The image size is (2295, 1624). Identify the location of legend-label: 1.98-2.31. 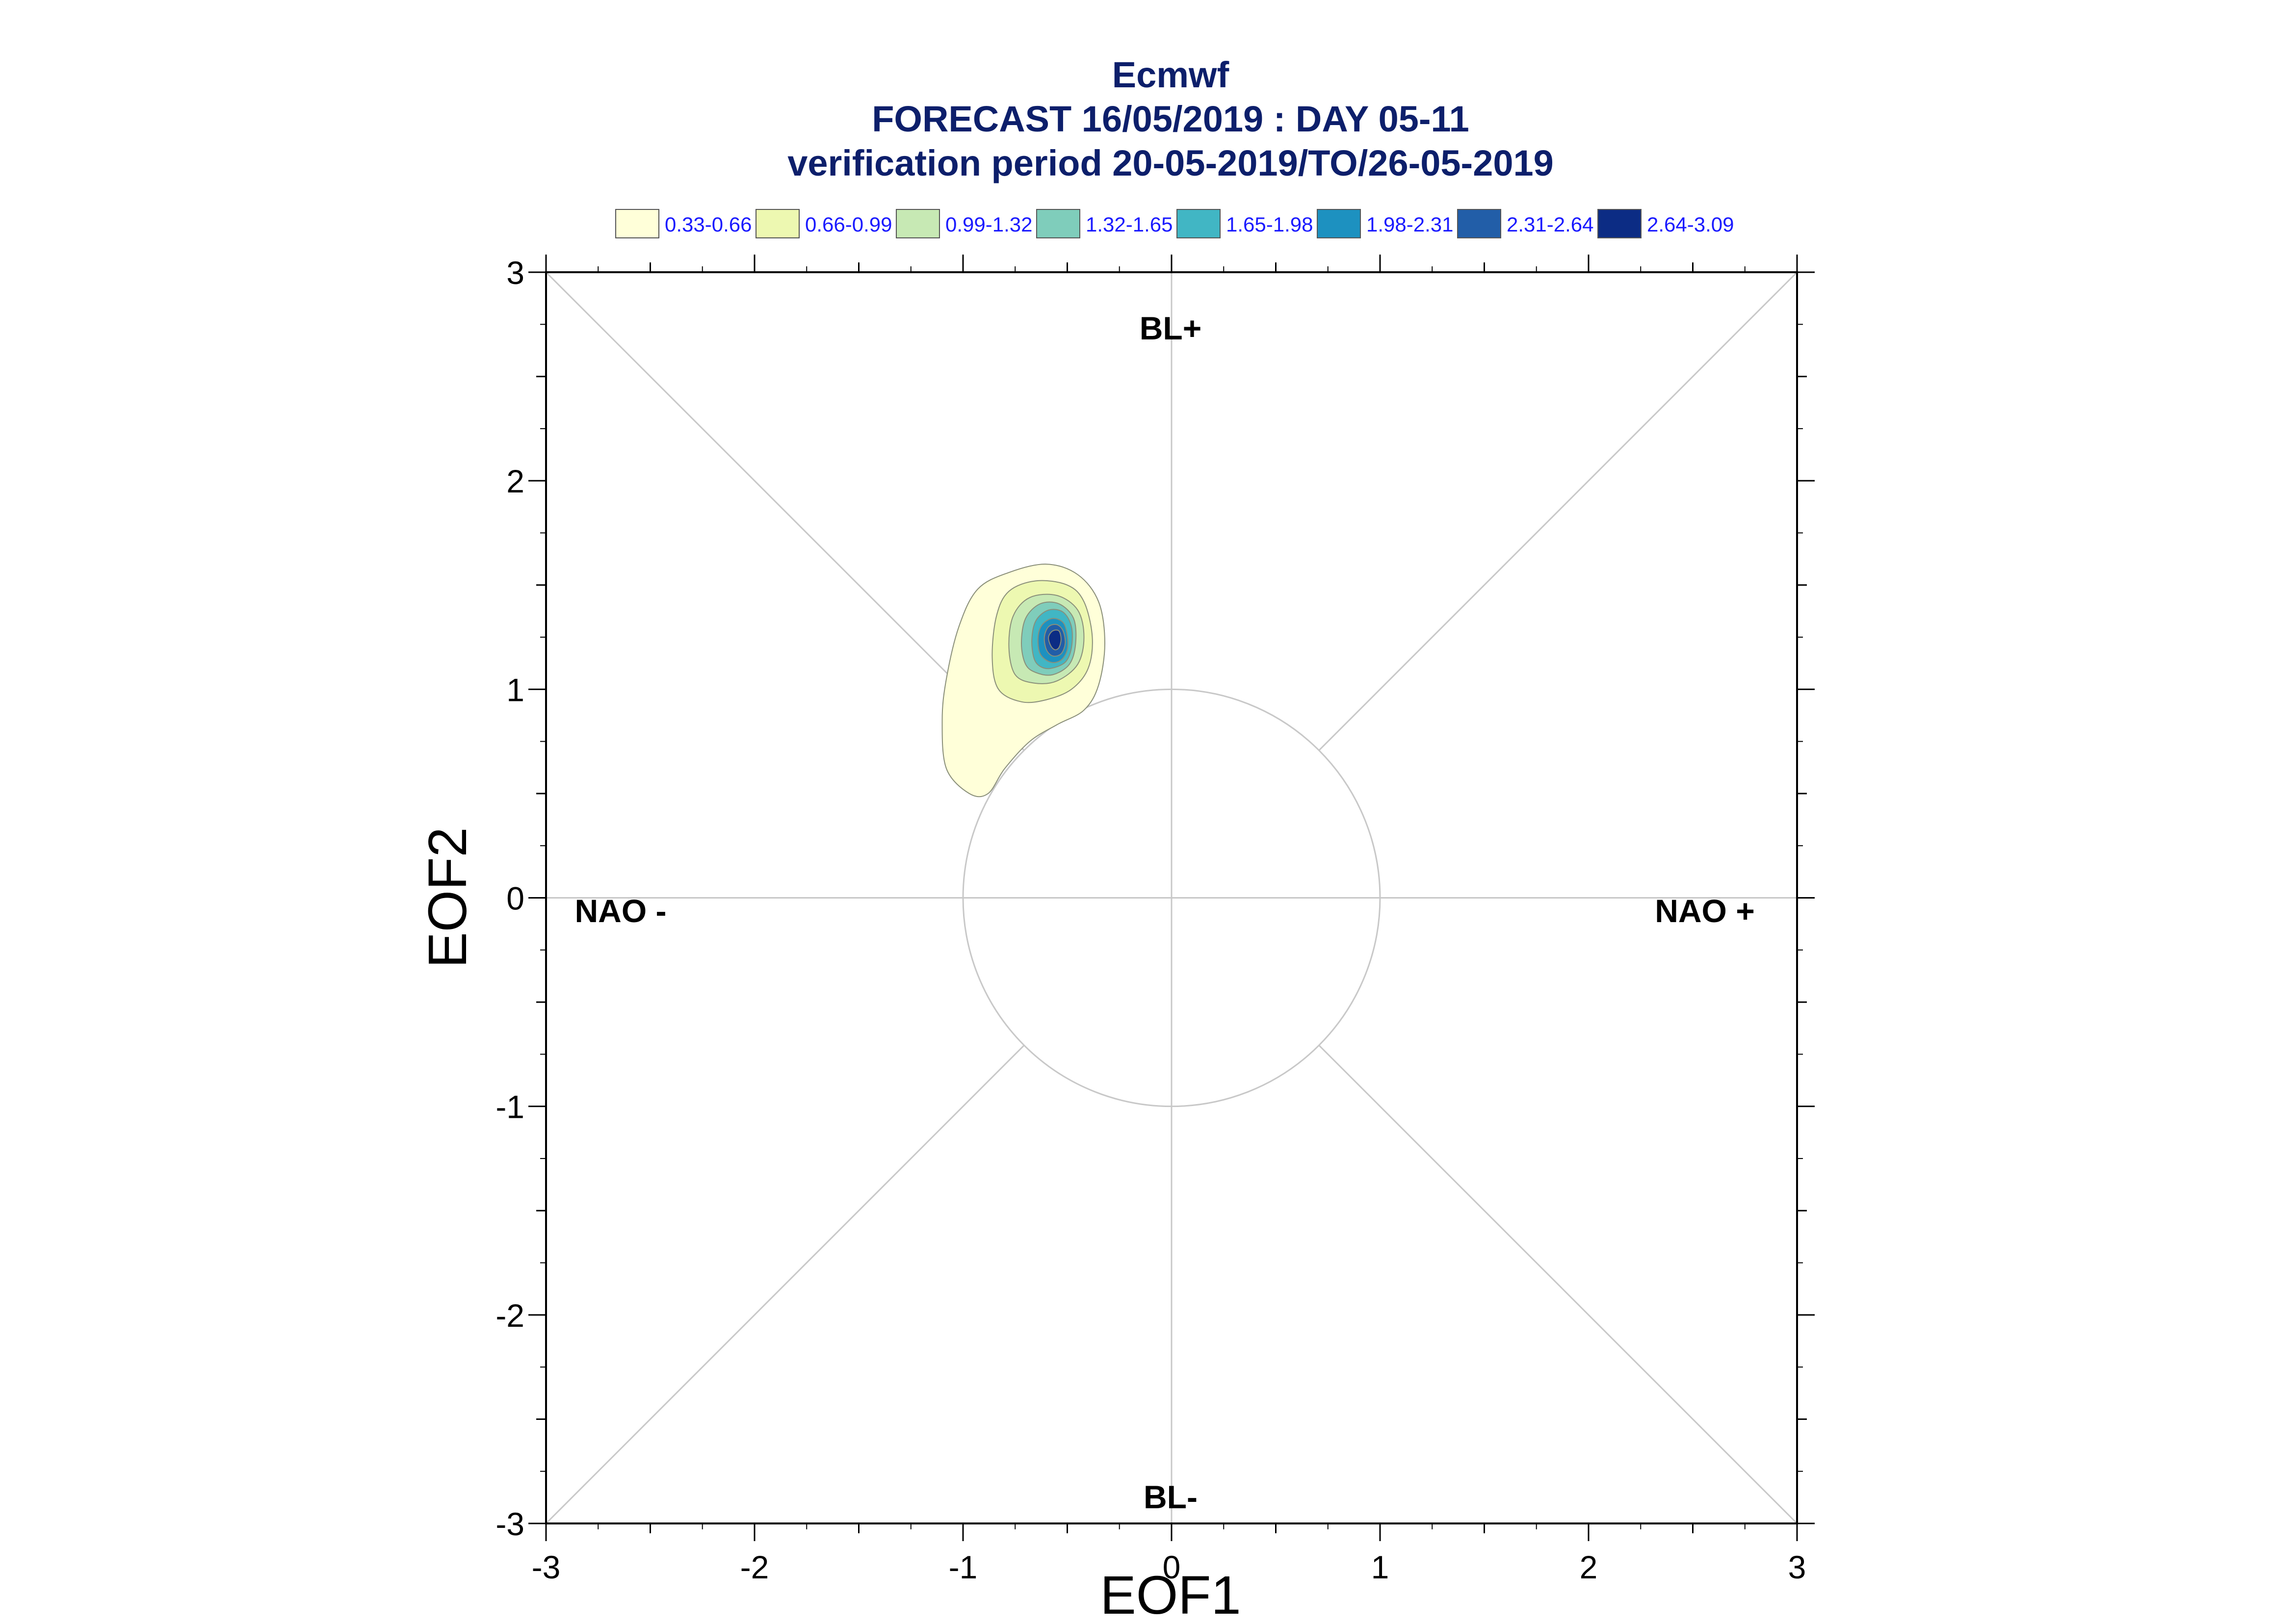
(1409, 224).